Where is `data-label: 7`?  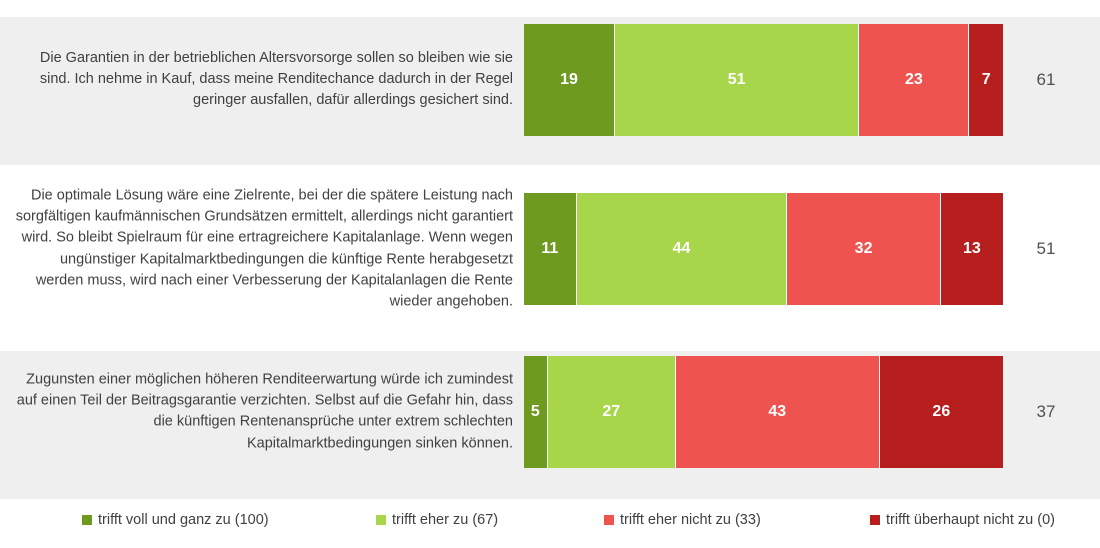
data-label: 7 is located at coordinates (986, 79).